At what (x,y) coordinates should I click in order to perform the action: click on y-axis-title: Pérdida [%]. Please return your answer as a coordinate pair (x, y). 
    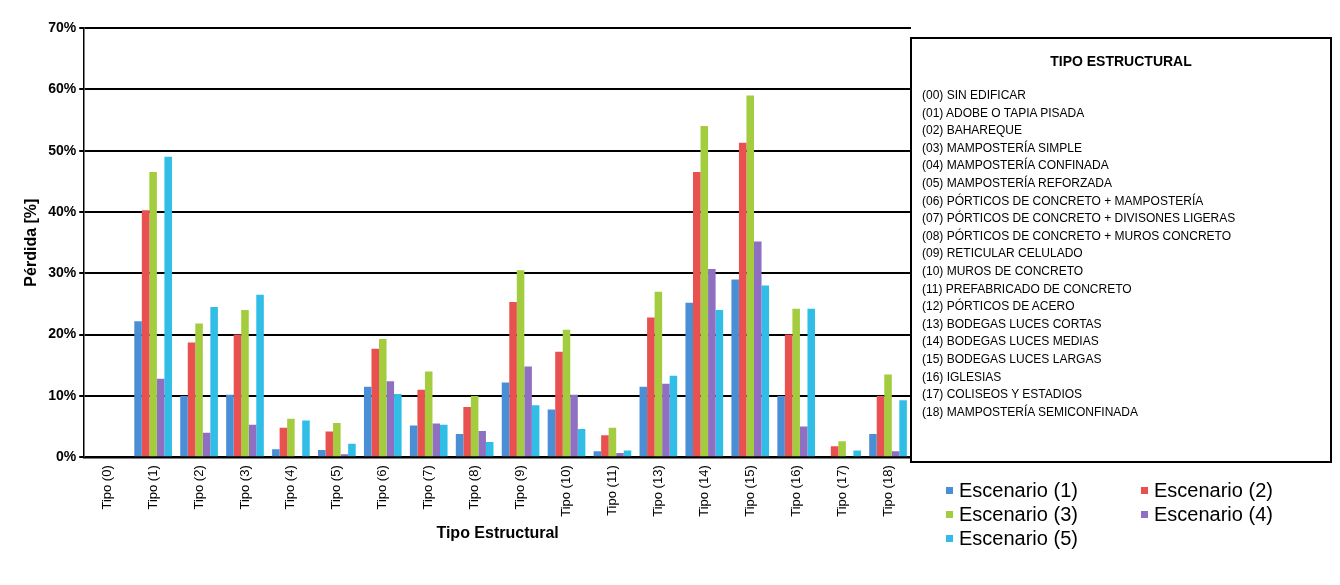
    Looking at the image, I should click on (31, 242).